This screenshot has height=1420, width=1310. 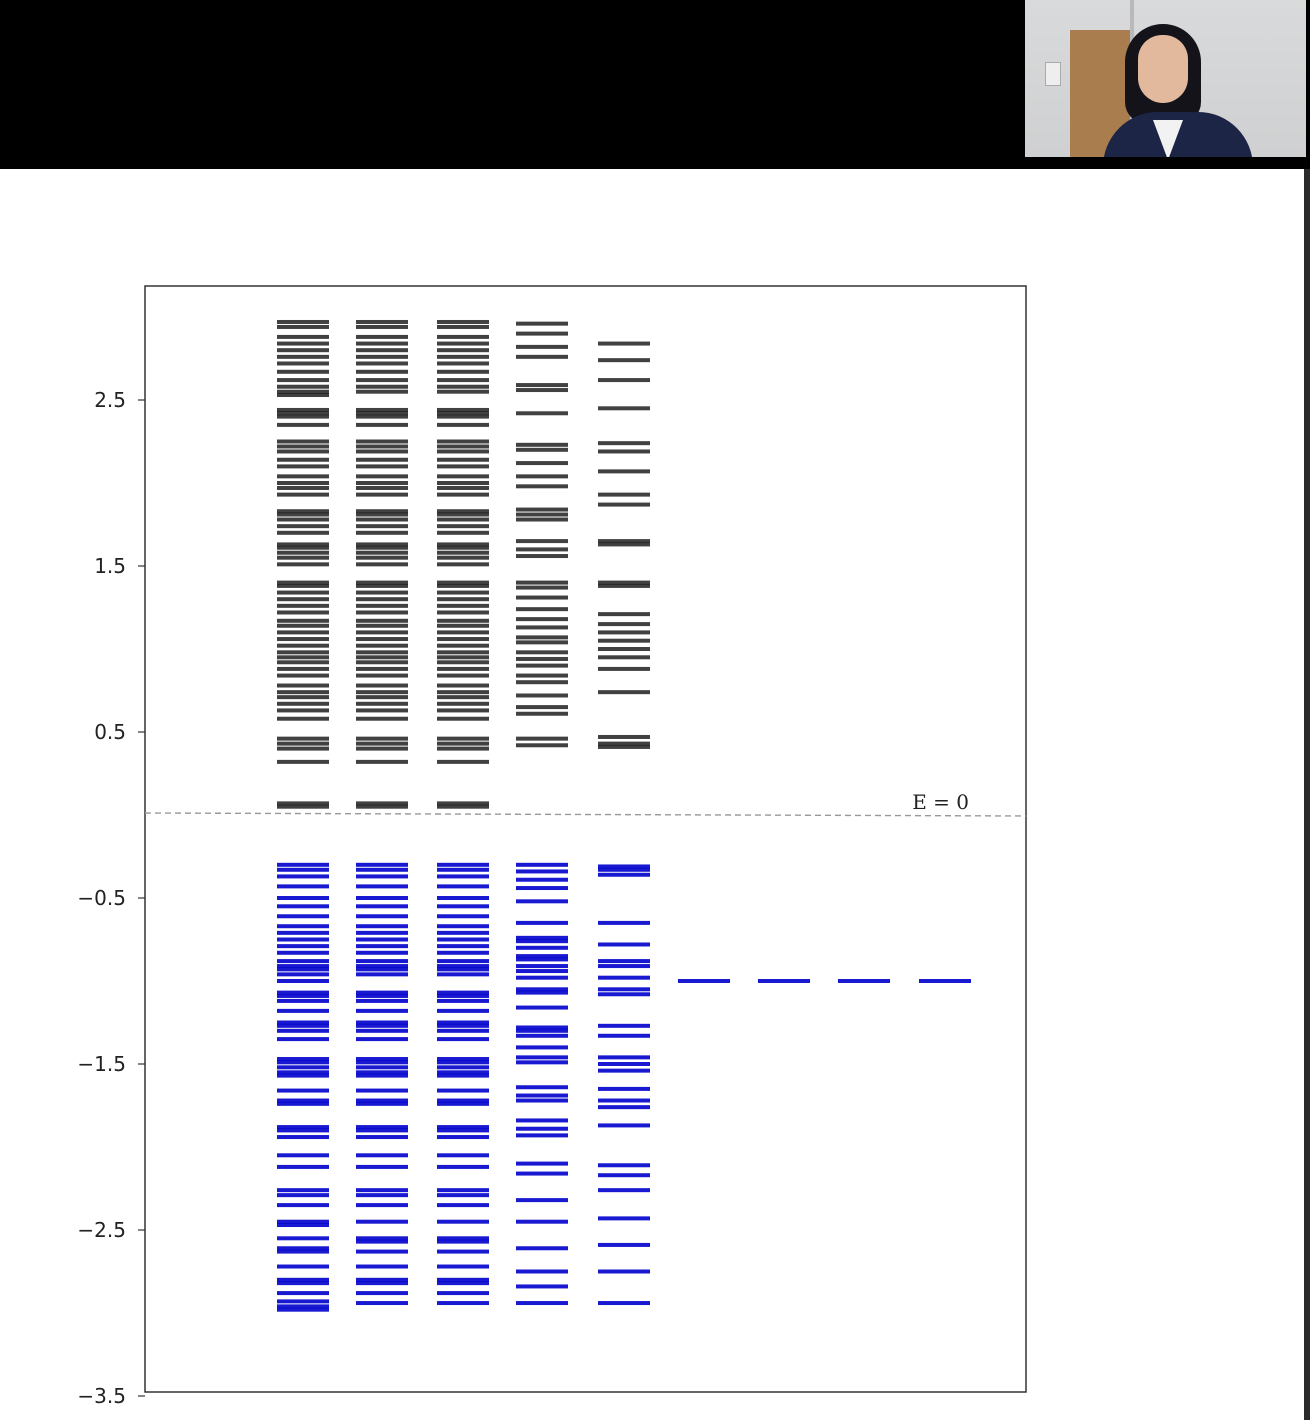 I want to click on y-tick-label: −1.5, so click(x=101, y=1064).